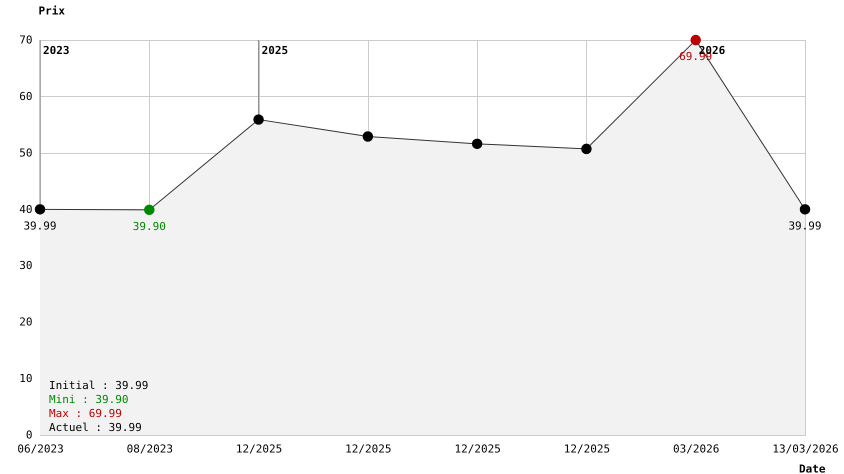  I want to click on annotation: Initial : 39.99, so click(98, 385).